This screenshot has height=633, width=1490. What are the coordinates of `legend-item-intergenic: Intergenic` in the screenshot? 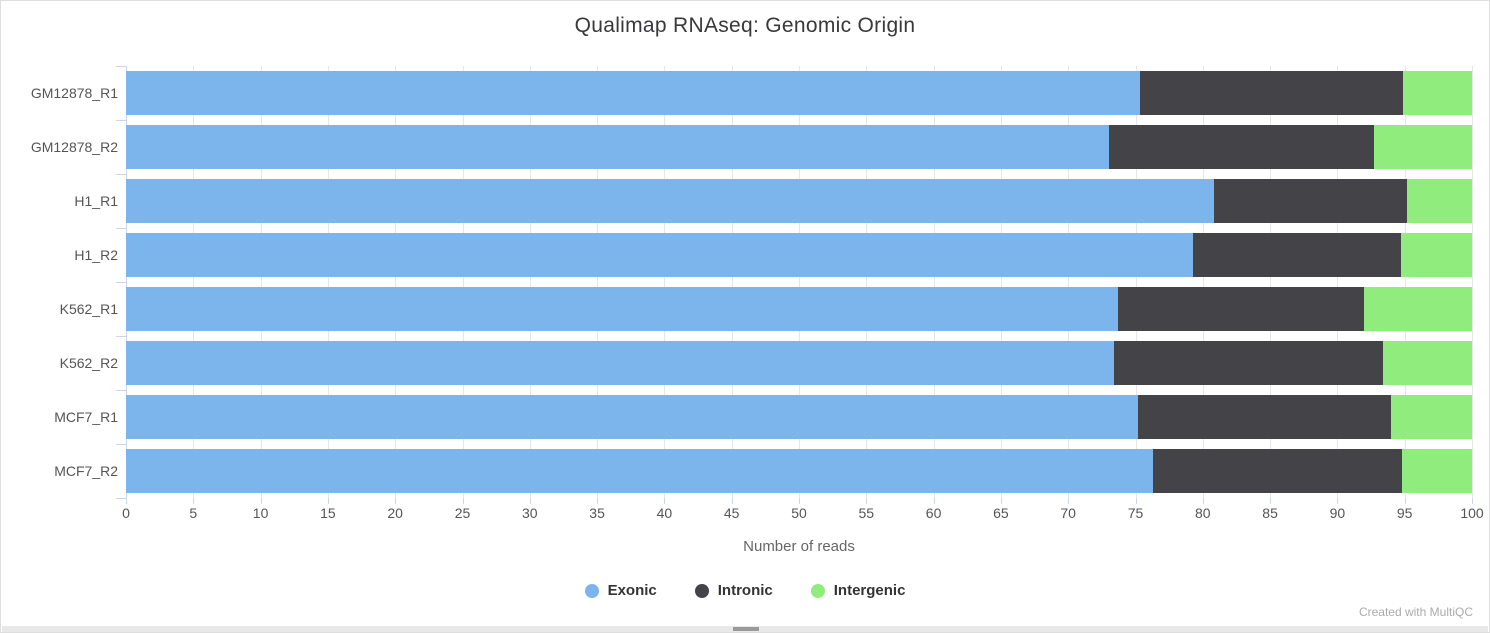 It's located at (857, 590).